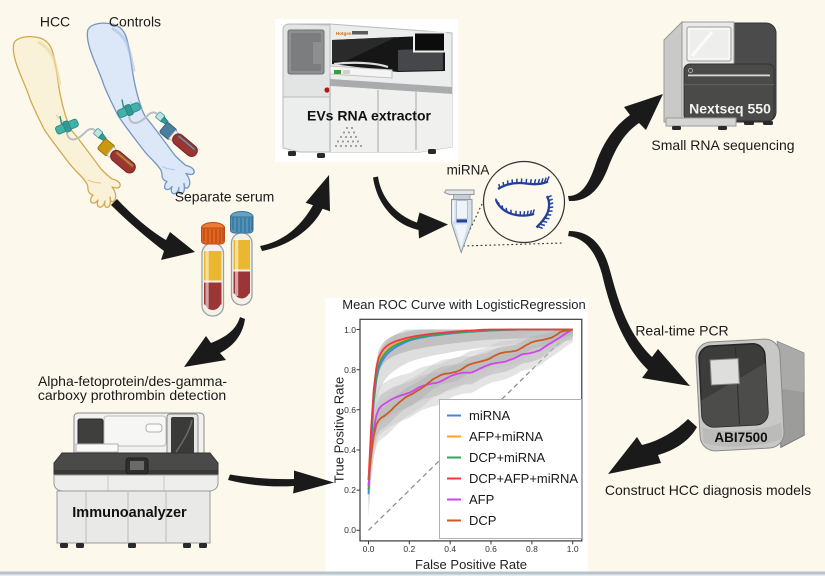 This screenshot has width=825, height=576. I want to click on svg-text: ABI7500, so click(740, 437).